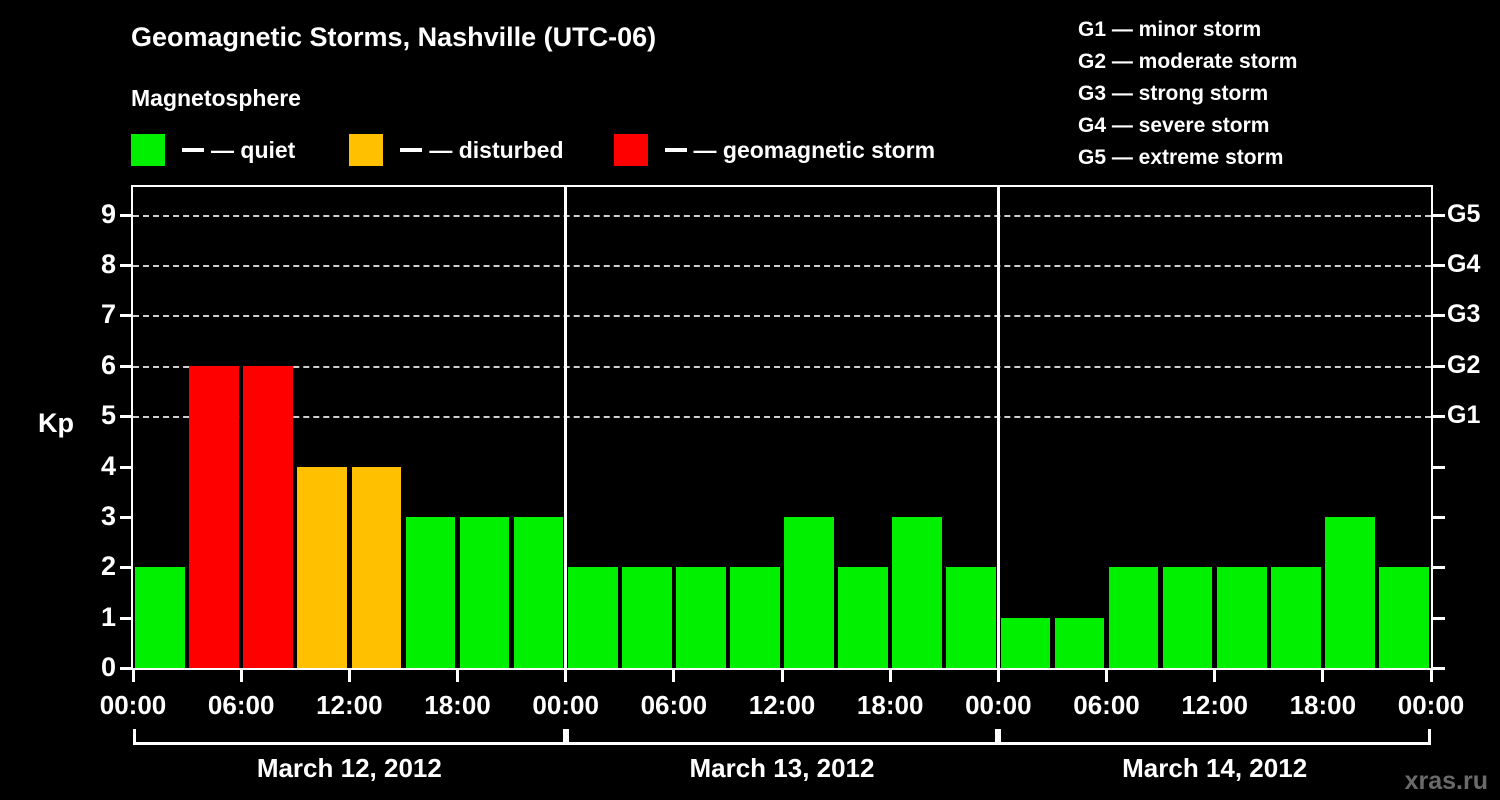 The height and width of the screenshot is (800, 1500). What do you see at coordinates (108, 213) in the screenshot?
I see `y-tick-label-9: 9` at bounding box center [108, 213].